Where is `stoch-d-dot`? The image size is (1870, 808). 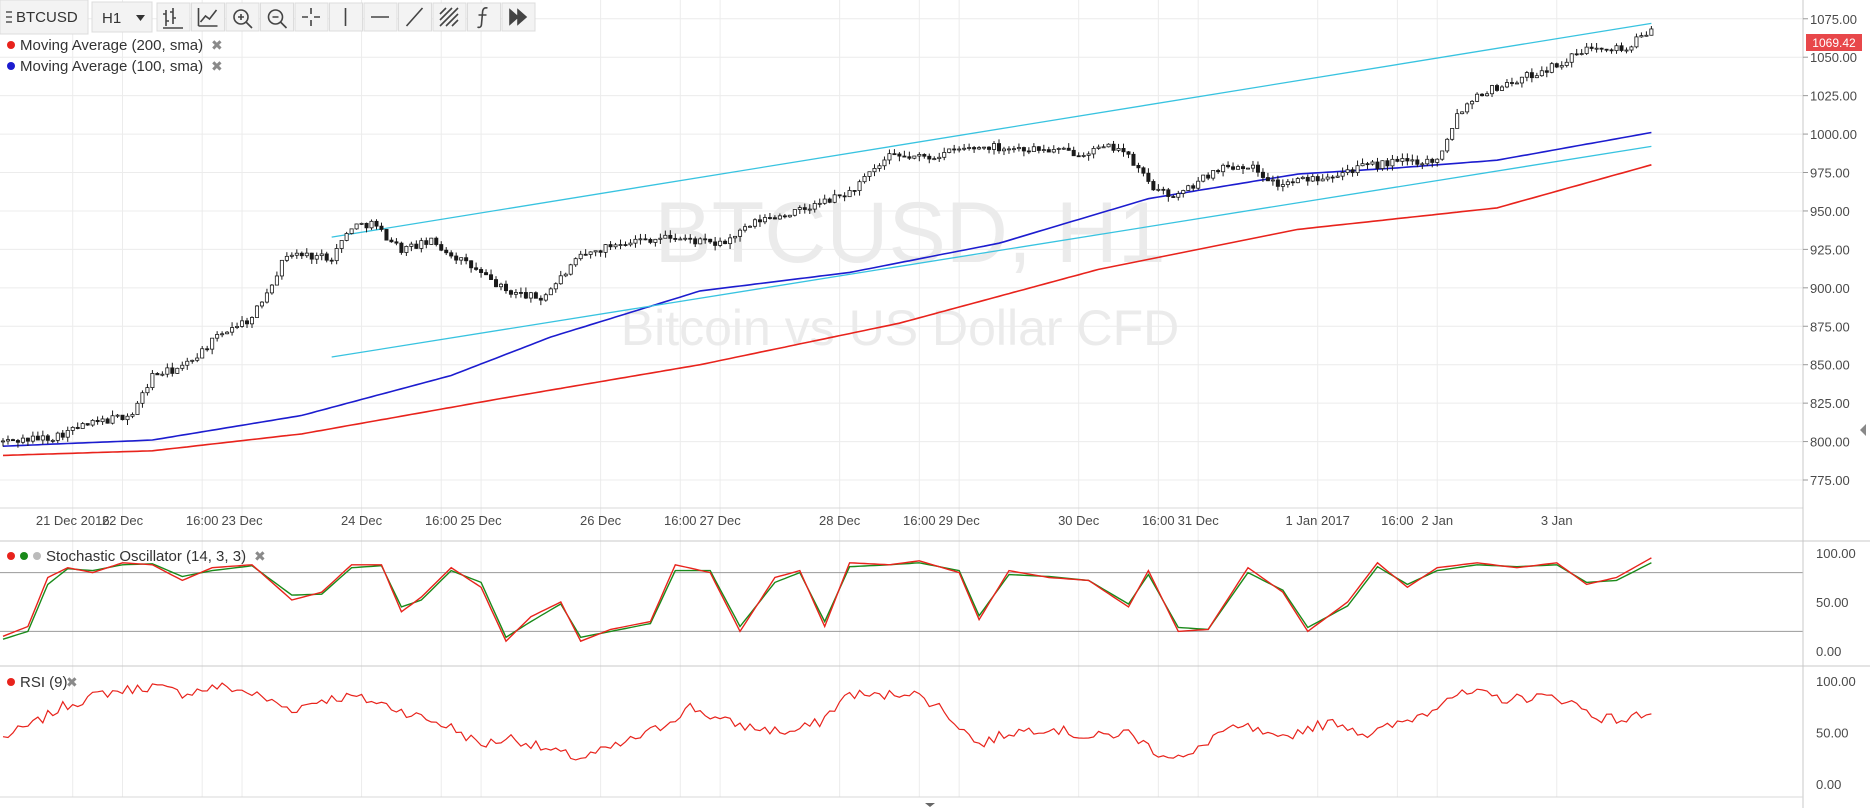
stoch-d-dot is located at coordinates (24, 556).